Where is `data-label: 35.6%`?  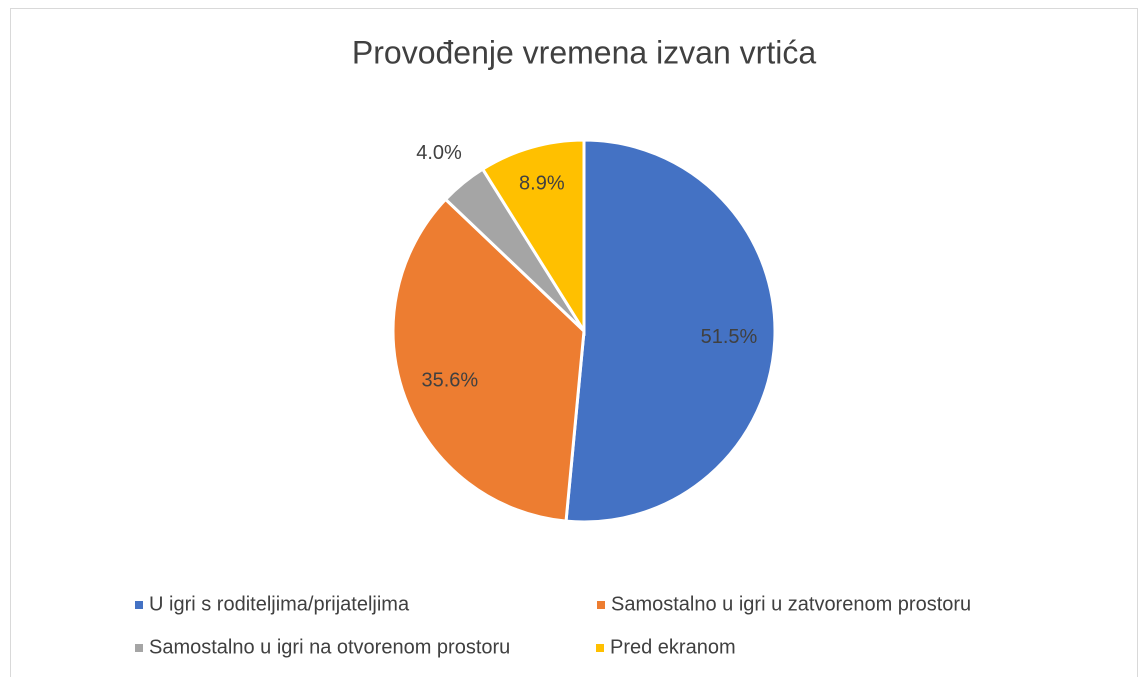 data-label: 35.6% is located at coordinates (449, 380).